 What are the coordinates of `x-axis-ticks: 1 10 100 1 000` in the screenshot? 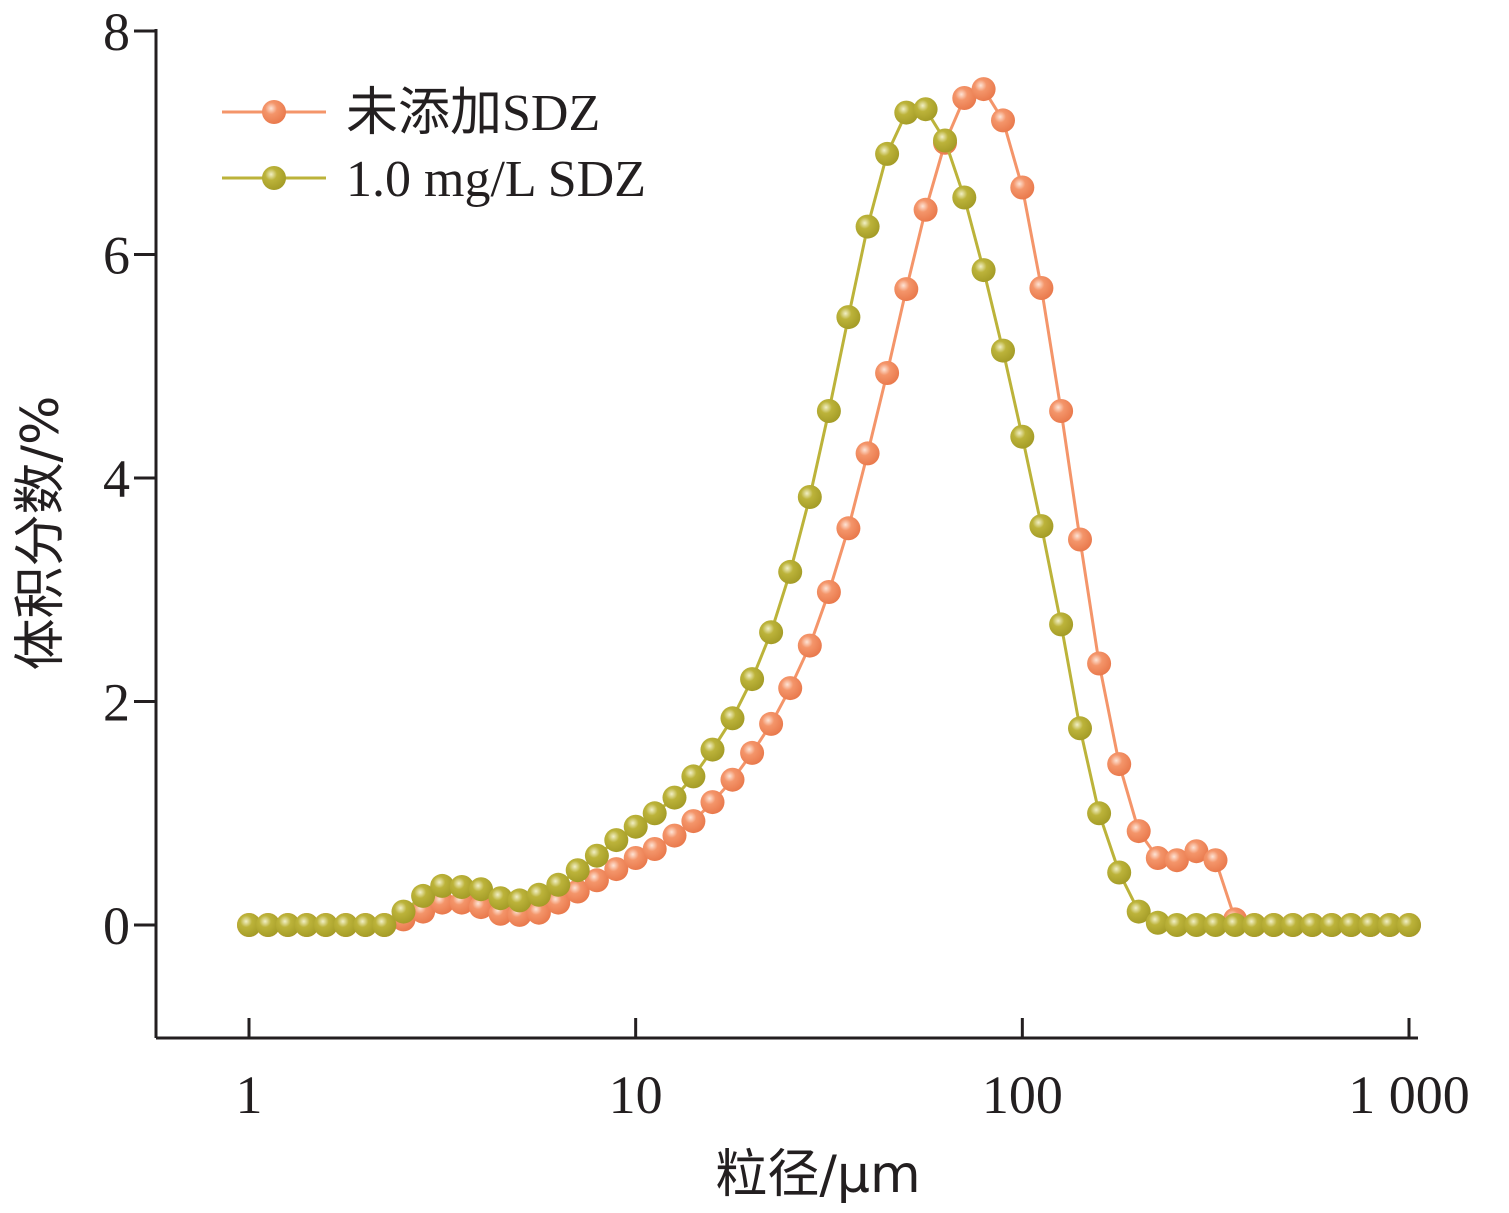 It's located at (853, 1071).